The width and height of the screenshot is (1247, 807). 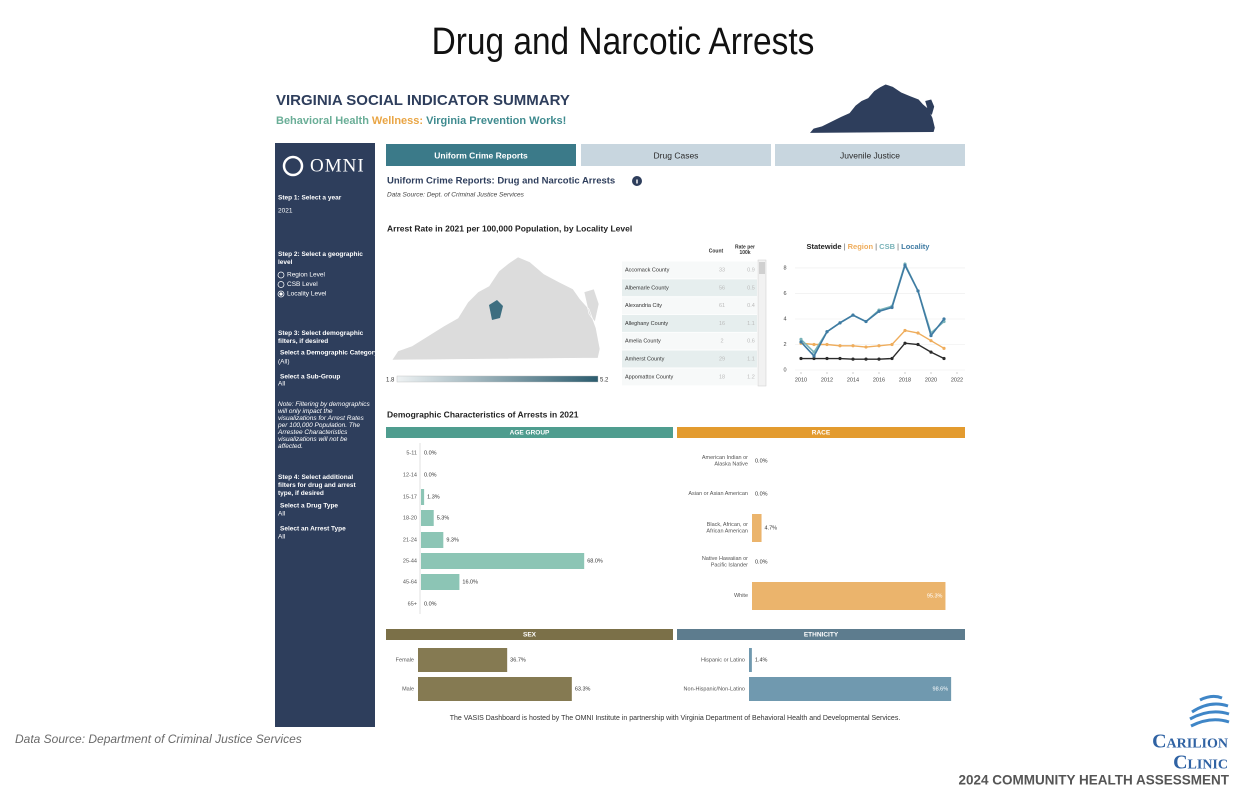 What do you see at coordinates (1190, 742) in the screenshot?
I see `brand-name: Carilion` at bounding box center [1190, 742].